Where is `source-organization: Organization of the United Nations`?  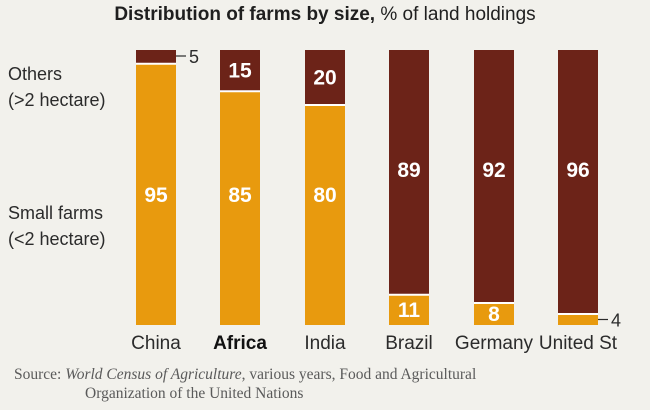 source-organization: Organization of the United Nations is located at coordinates (194, 393).